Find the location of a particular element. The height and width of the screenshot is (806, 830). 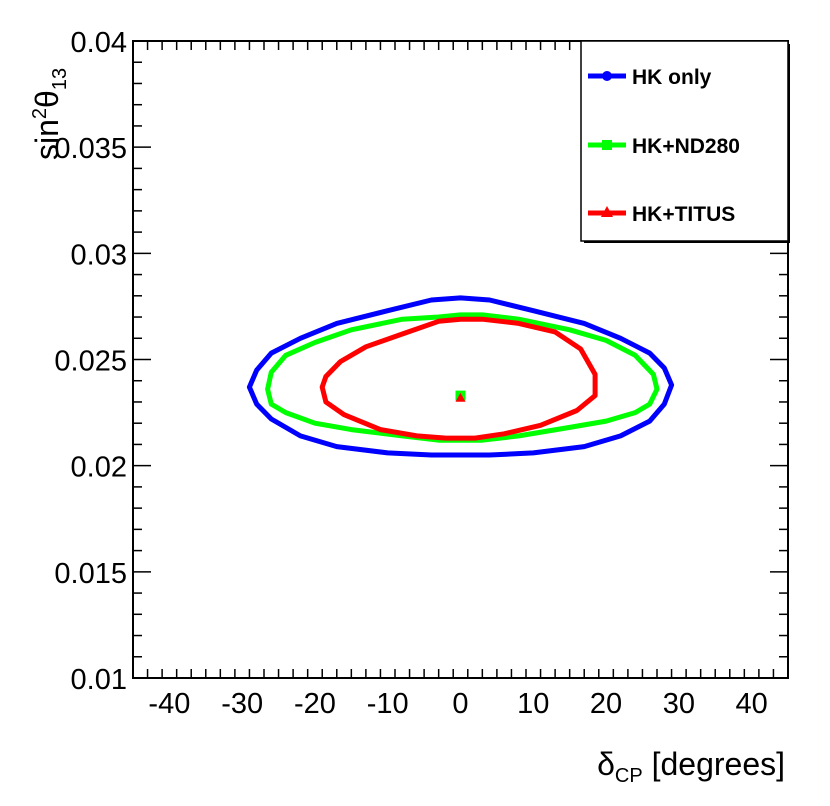

y-axis-title-main: sin is located at coordinates (47, 139).